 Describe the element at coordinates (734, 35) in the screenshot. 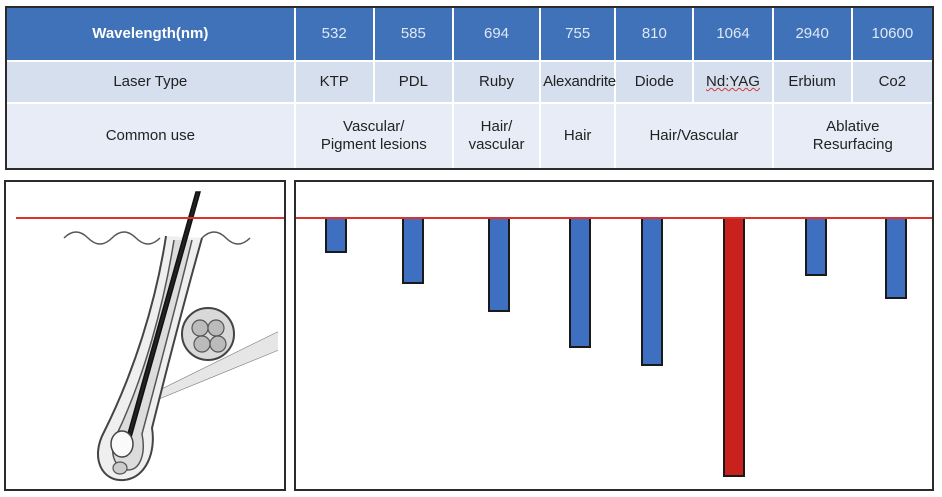

I see `wavelength-cell: 1064` at that location.